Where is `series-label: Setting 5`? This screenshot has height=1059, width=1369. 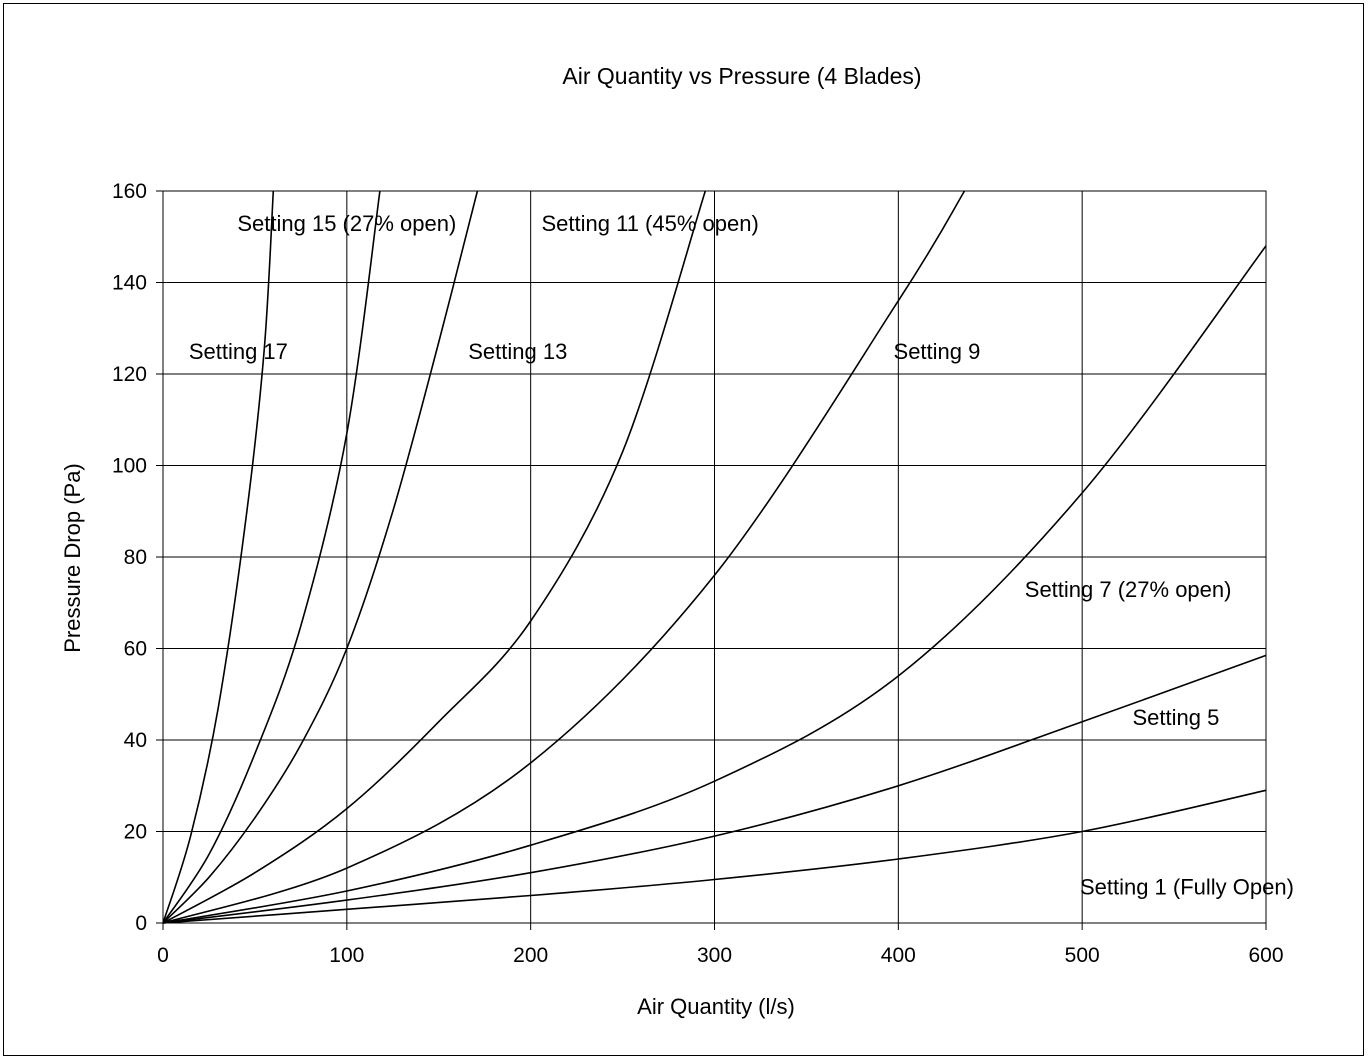 series-label: Setting 5 is located at coordinates (1175, 717).